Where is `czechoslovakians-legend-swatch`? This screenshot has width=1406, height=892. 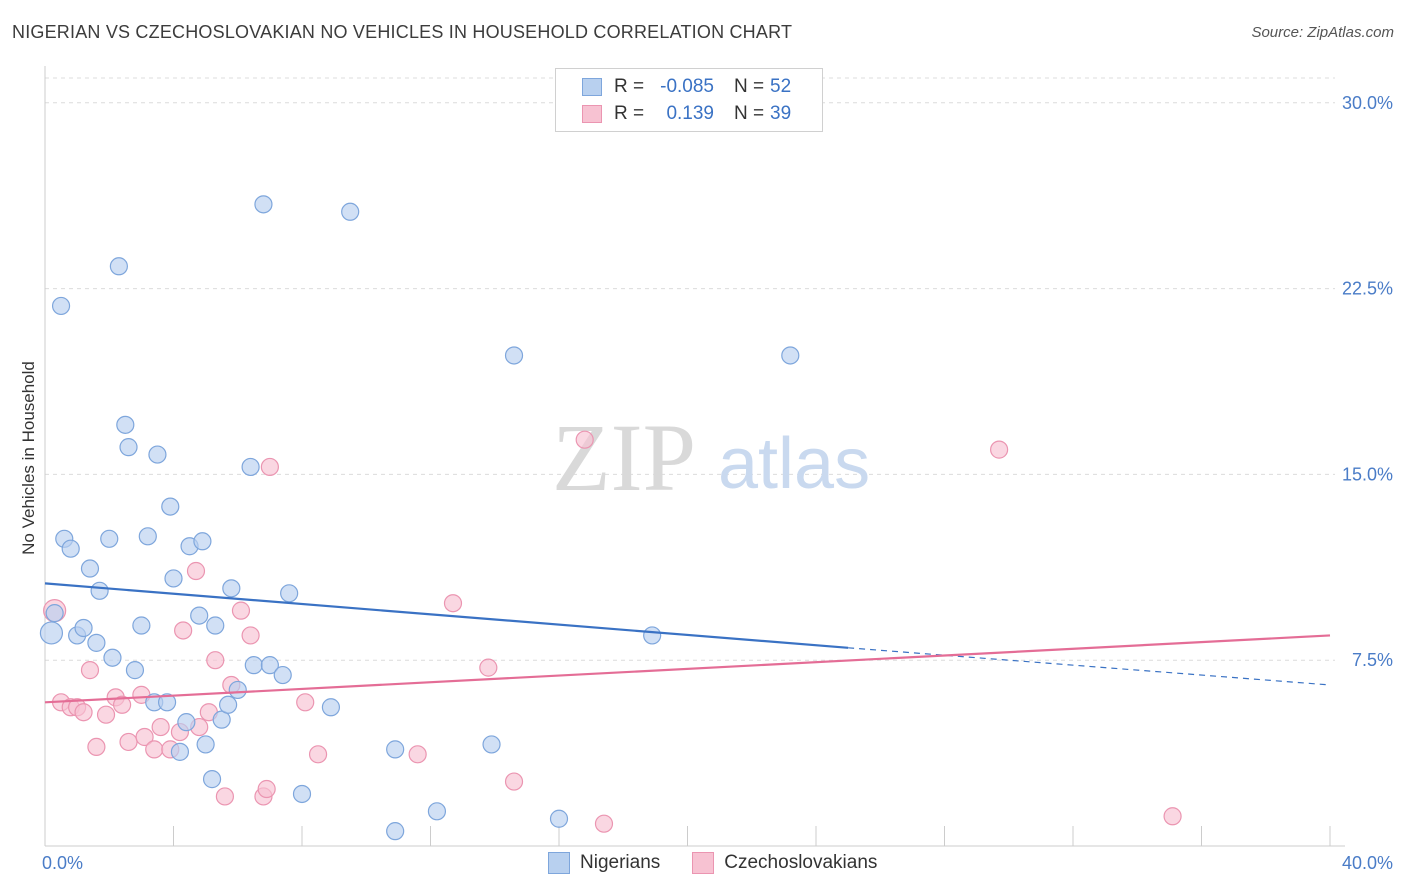
czechoslovakians-legend-swatch is located at coordinates (703, 863).